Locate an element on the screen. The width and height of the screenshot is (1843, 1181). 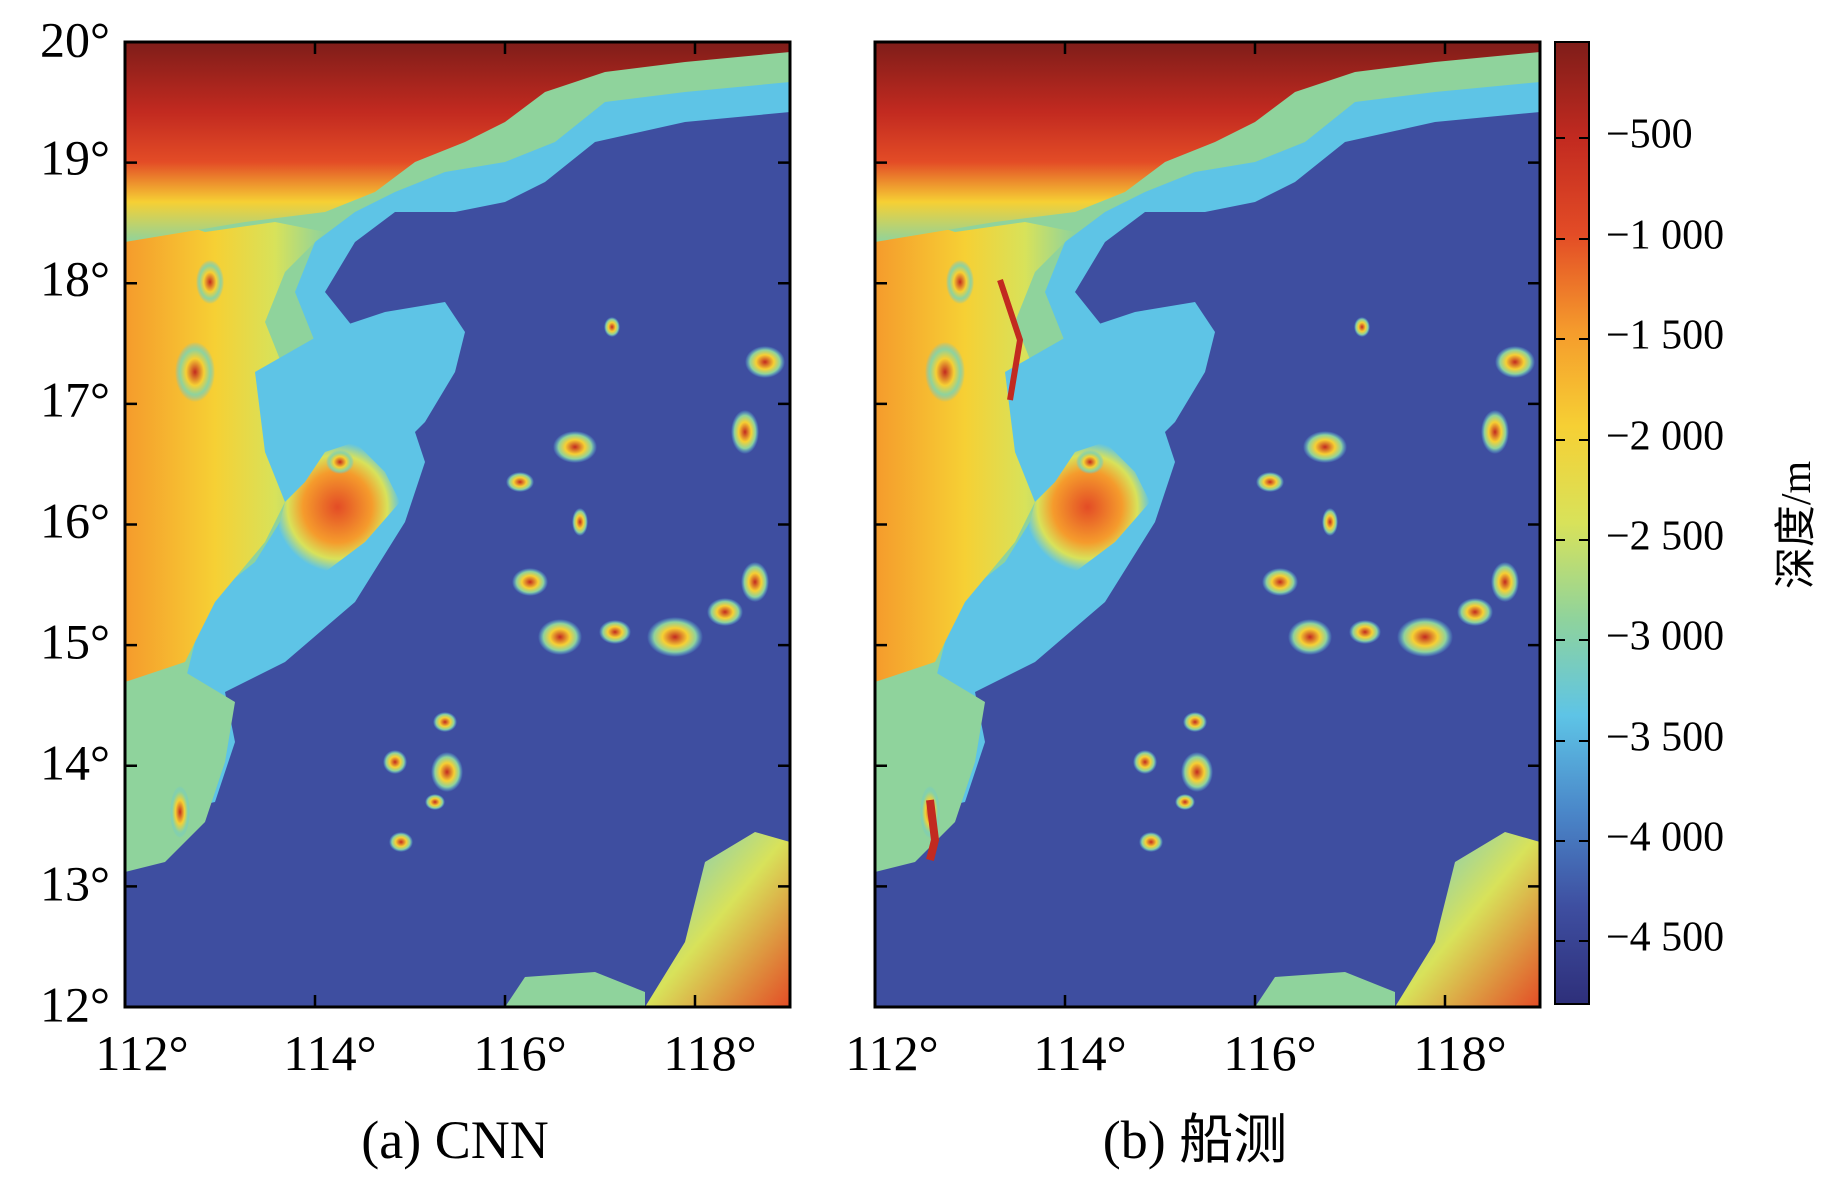
x-tick-labels-b: 112° 114° 116° 118° is located at coordinates (1175, 1053).